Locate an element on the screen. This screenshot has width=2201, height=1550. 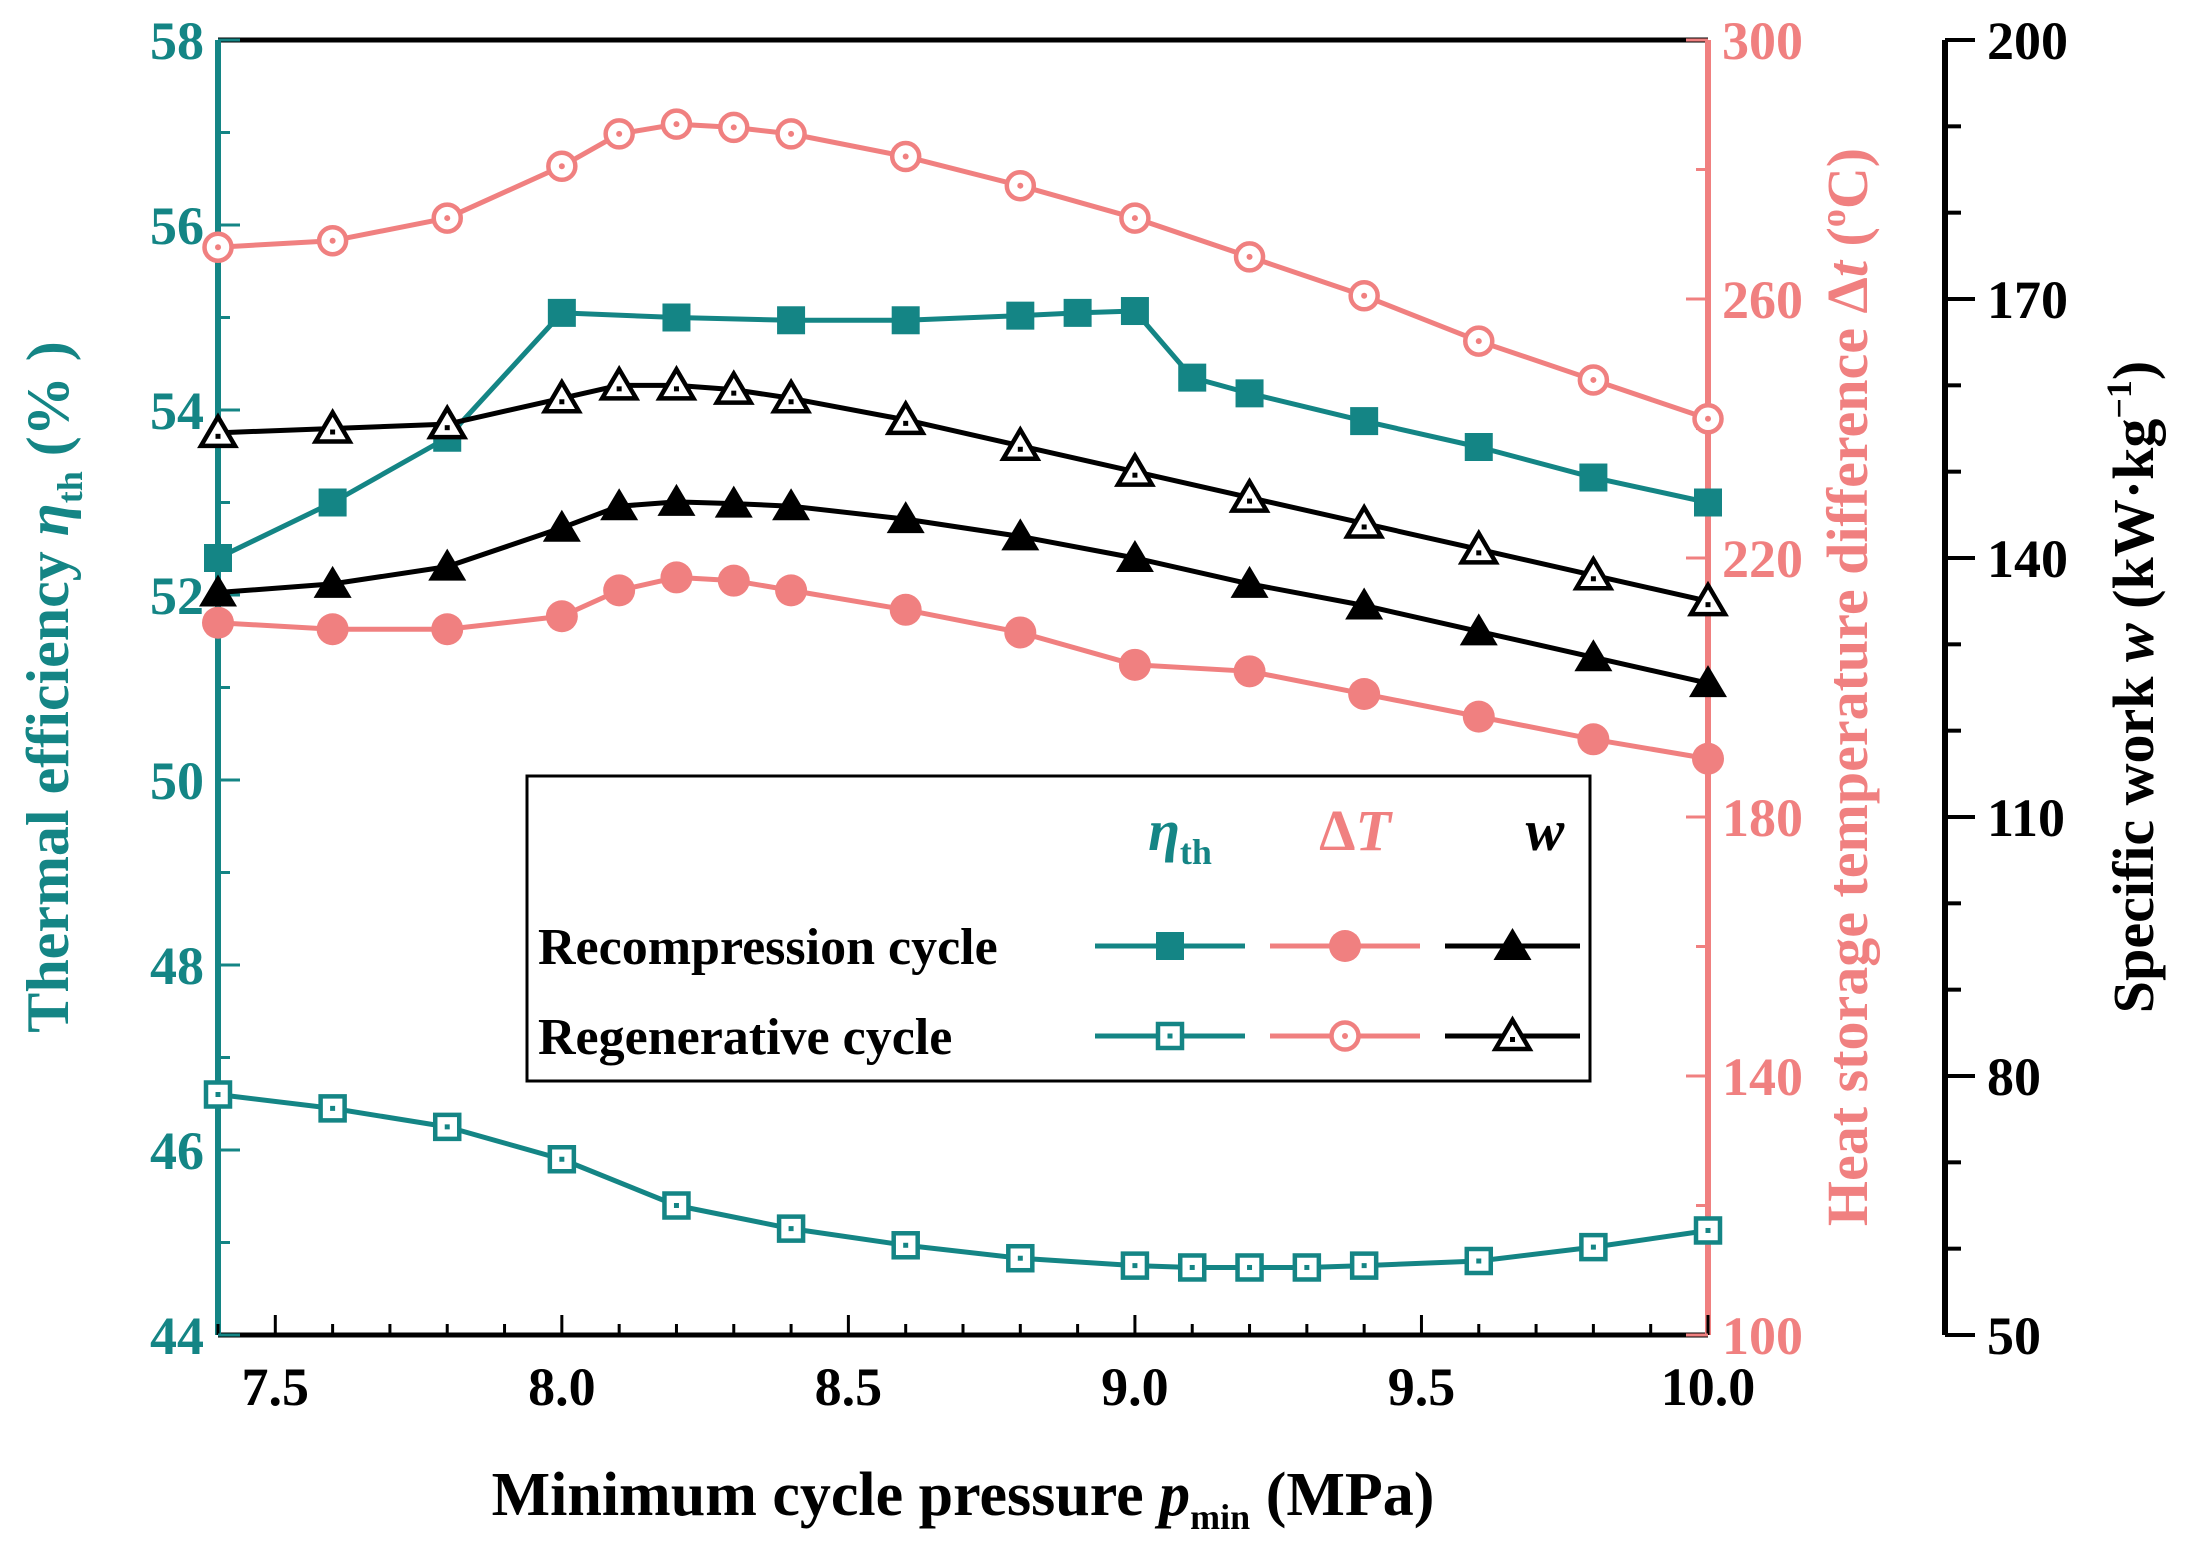
y-tick-label-right1: 100 is located at coordinates (1762, 1336).